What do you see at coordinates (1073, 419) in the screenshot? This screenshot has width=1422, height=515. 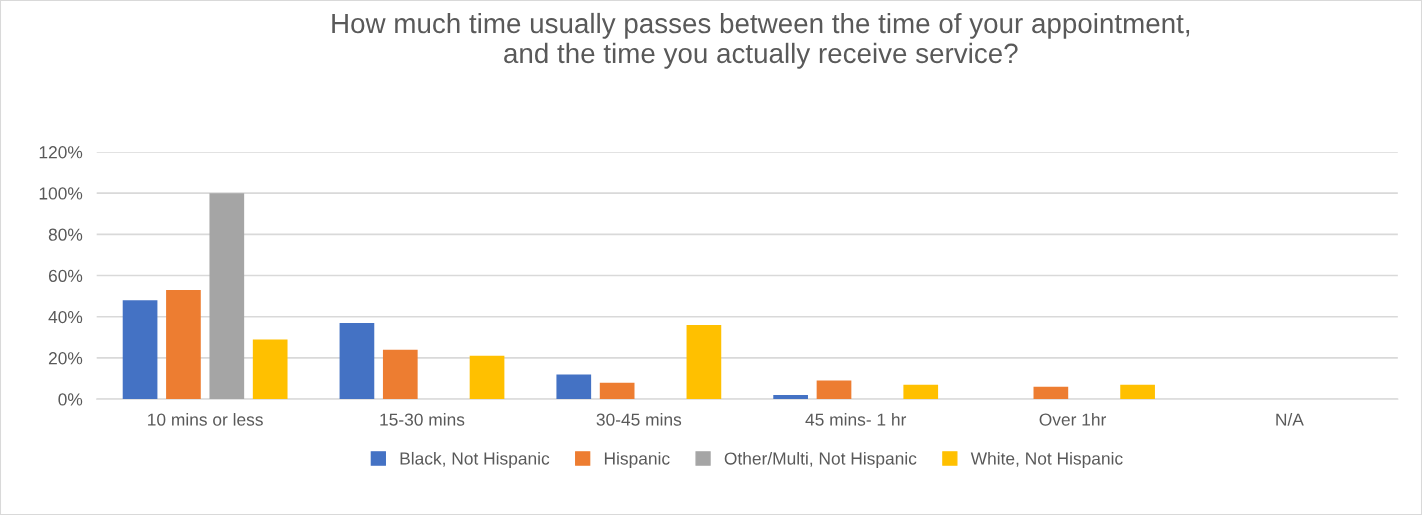 I see `x-tick-label: Over 1hr` at bounding box center [1073, 419].